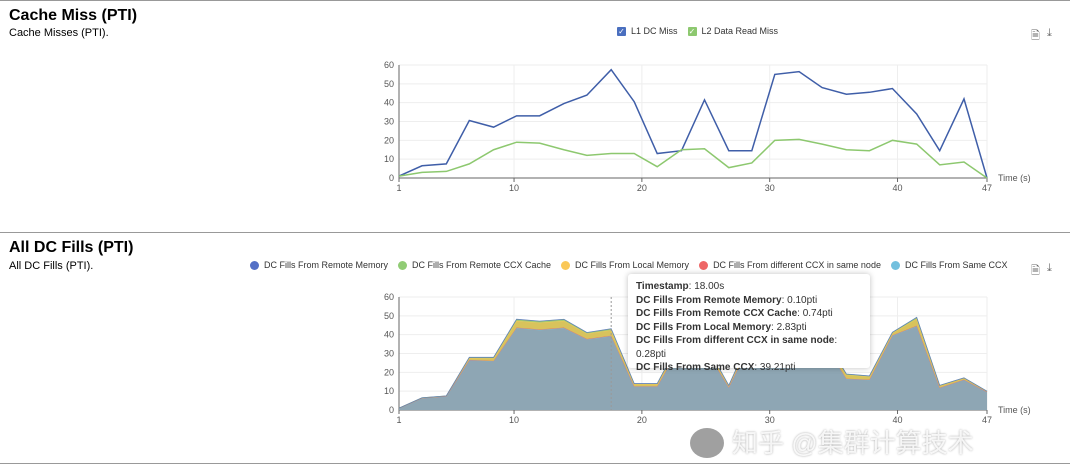  Describe the element at coordinates (71, 247) in the screenshot. I see `section-title: All DC Fills (PTI)` at that location.